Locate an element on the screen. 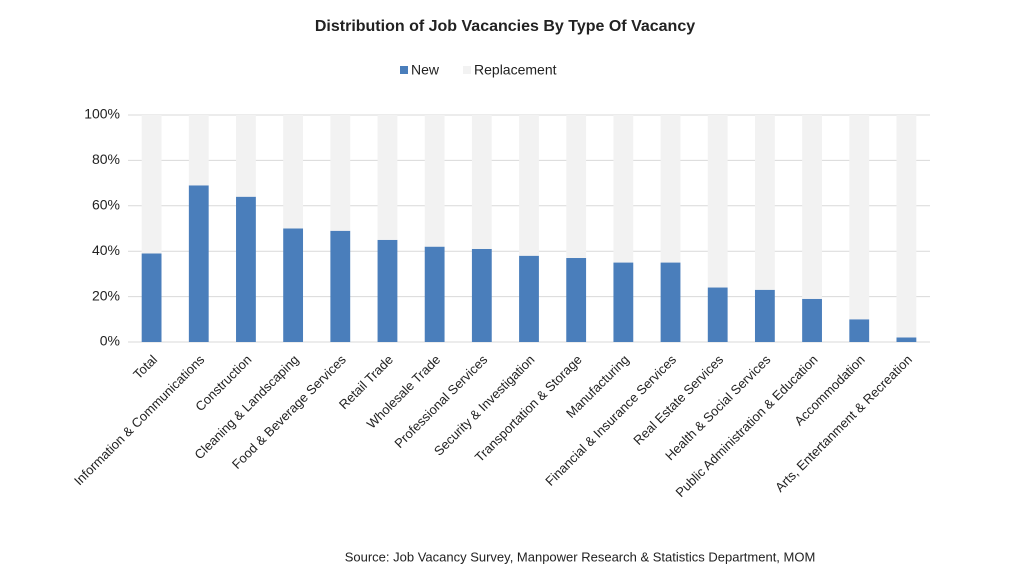 This screenshot has width=1010, height=573. x-tick-label: Real Estate Services is located at coordinates (678, 400).